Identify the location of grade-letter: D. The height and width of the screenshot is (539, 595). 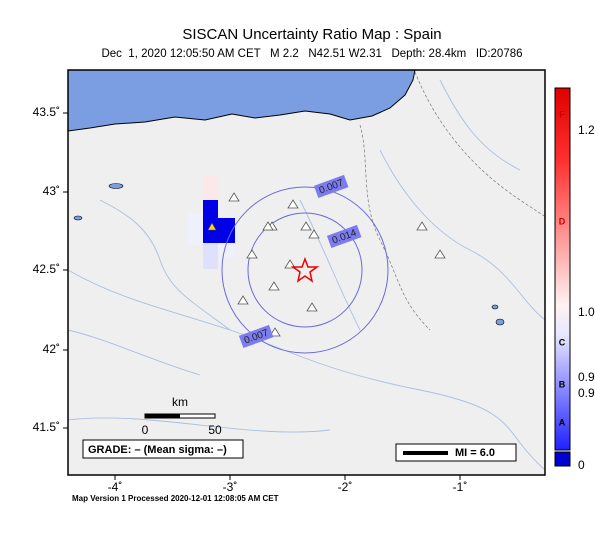
(562, 221).